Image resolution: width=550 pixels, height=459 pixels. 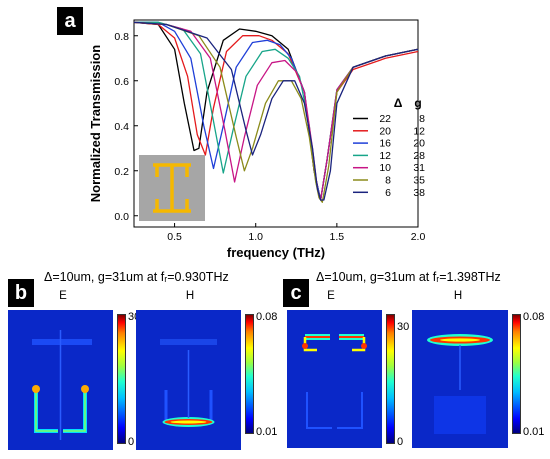 What do you see at coordinates (267, 317) in the screenshot?
I see `panel-b-h-max: 0.08` at bounding box center [267, 317].